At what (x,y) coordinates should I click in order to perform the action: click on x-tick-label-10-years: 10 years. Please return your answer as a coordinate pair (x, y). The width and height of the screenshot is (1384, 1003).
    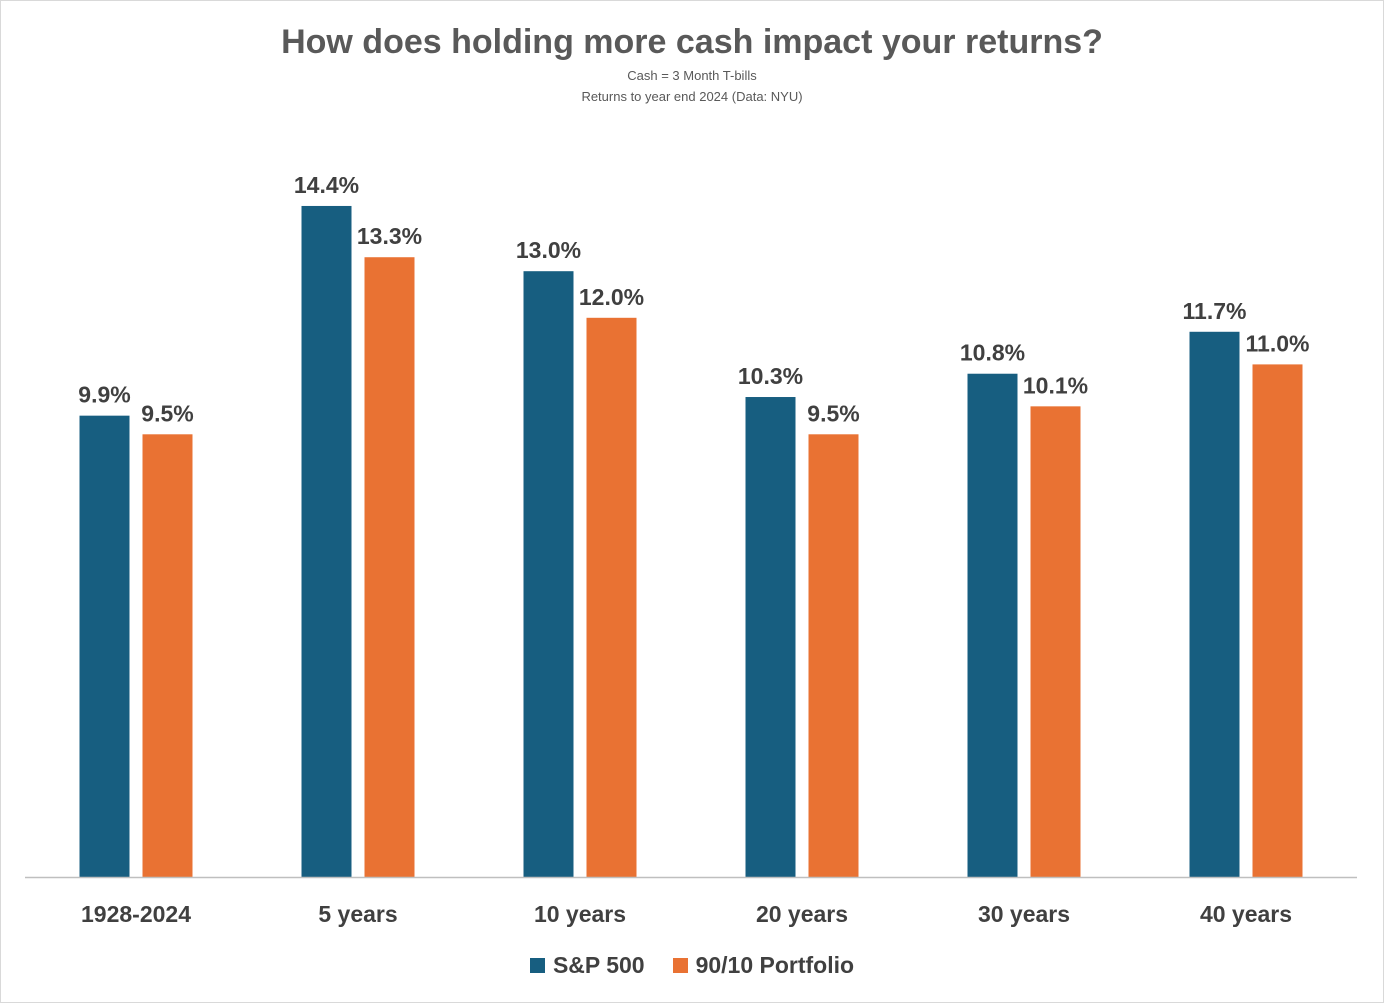
    Looking at the image, I should click on (580, 914).